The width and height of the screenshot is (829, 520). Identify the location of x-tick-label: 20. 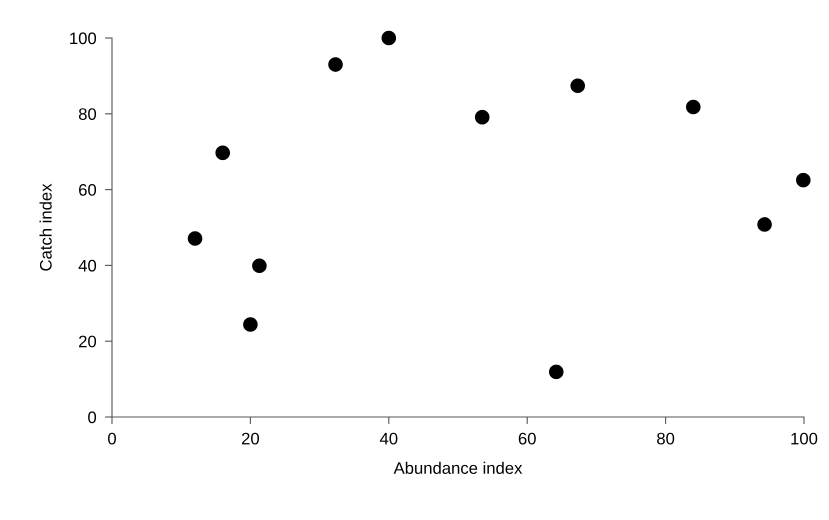
(251, 438).